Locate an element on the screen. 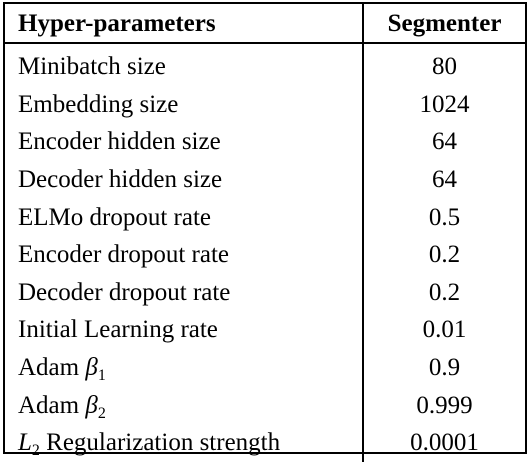  header-hyper-parameters: Hyper-parameters is located at coordinates (184, 24).